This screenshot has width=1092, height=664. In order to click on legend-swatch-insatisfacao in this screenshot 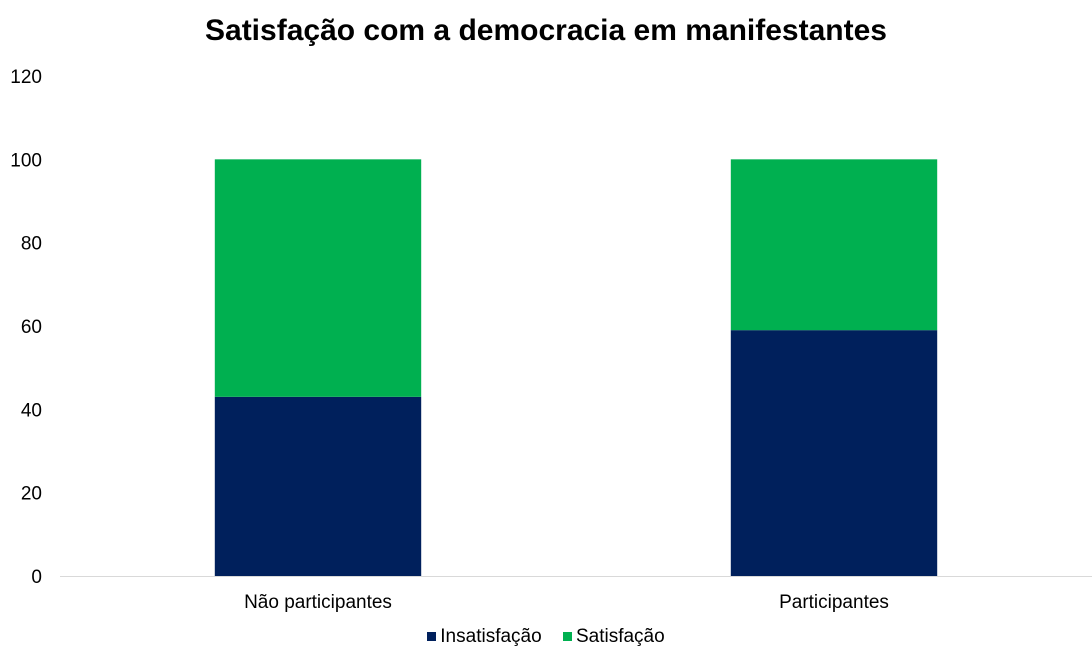, I will do `click(432, 636)`.